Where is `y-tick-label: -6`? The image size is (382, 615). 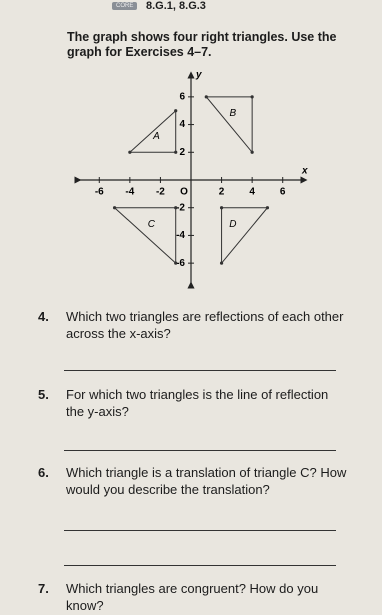 y-tick-label: -6 is located at coordinates (180, 263).